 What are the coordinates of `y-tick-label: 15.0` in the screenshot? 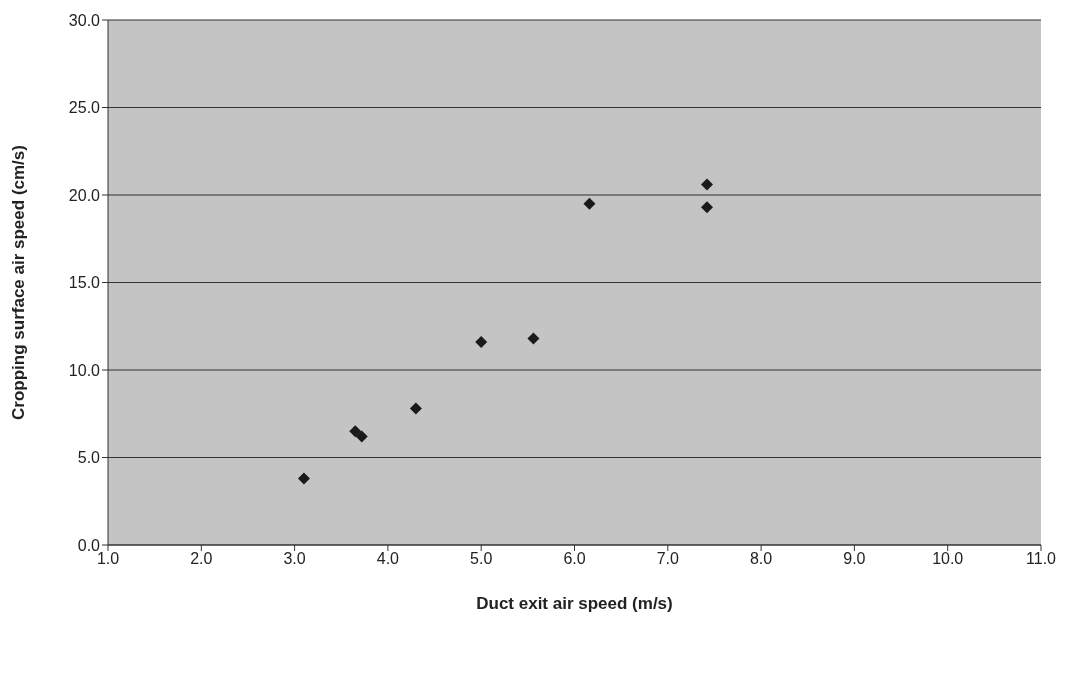 It's located at (84, 283).